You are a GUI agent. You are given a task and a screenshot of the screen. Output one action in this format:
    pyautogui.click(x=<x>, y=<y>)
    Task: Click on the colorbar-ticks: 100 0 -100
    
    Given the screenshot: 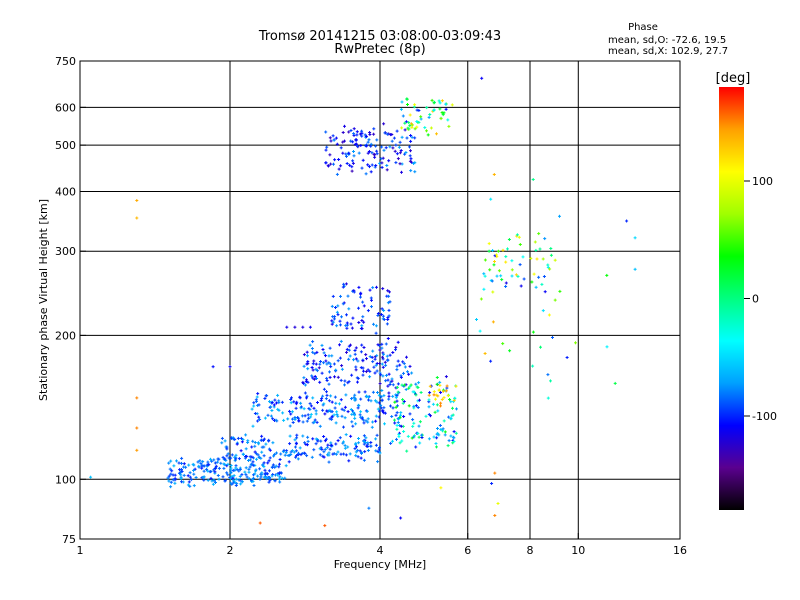 What is the action you would take?
    pyautogui.click(x=760, y=299)
    